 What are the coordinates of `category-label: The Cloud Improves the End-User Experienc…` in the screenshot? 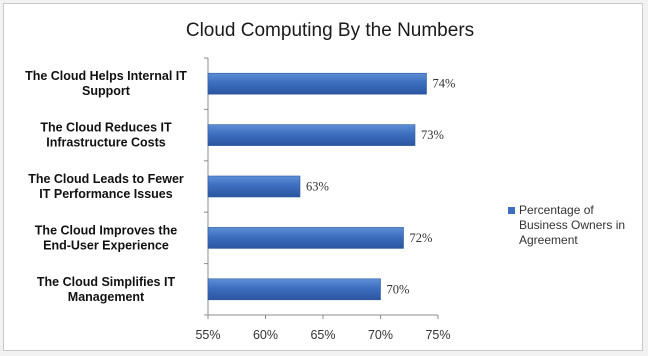 It's located at (106, 237).